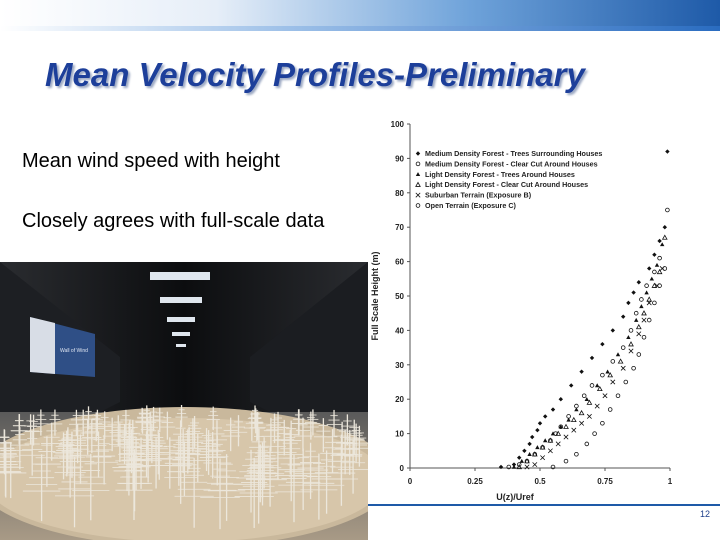 This screenshot has height=540, width=720. Describe the element at coordinates (399, 227) in the screenshot. I see `y-tick-label: 70` at that location.